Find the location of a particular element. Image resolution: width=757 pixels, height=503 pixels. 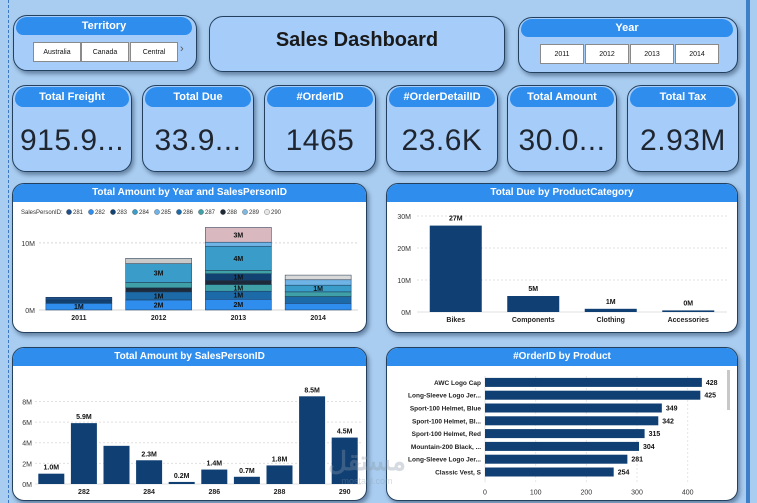

data-label: 5M is located at coordinates (533, 289).